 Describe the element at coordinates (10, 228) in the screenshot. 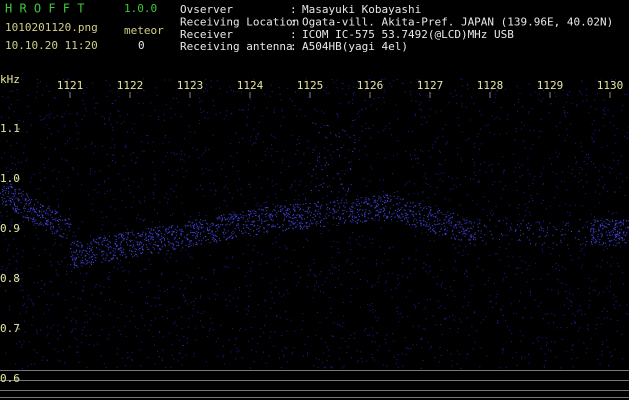

I see `y-label: 0.9` at that location.